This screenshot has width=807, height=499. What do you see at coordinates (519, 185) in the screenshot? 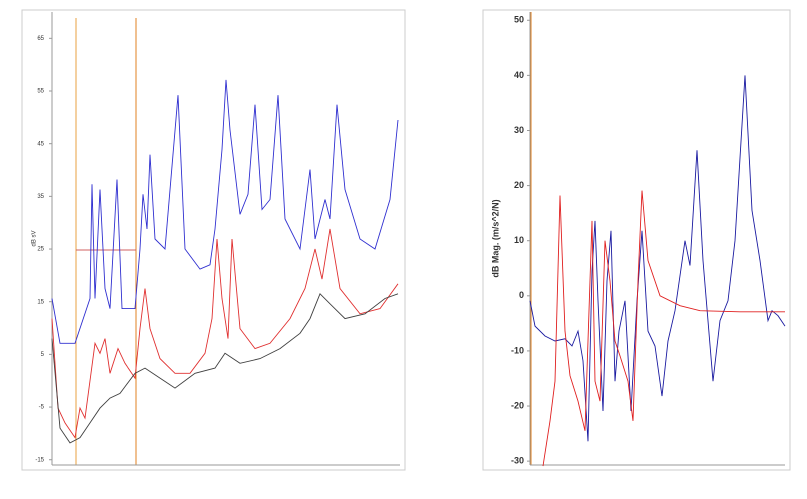
I see `y-tick-label: 20` at bounding box center [519, 185].